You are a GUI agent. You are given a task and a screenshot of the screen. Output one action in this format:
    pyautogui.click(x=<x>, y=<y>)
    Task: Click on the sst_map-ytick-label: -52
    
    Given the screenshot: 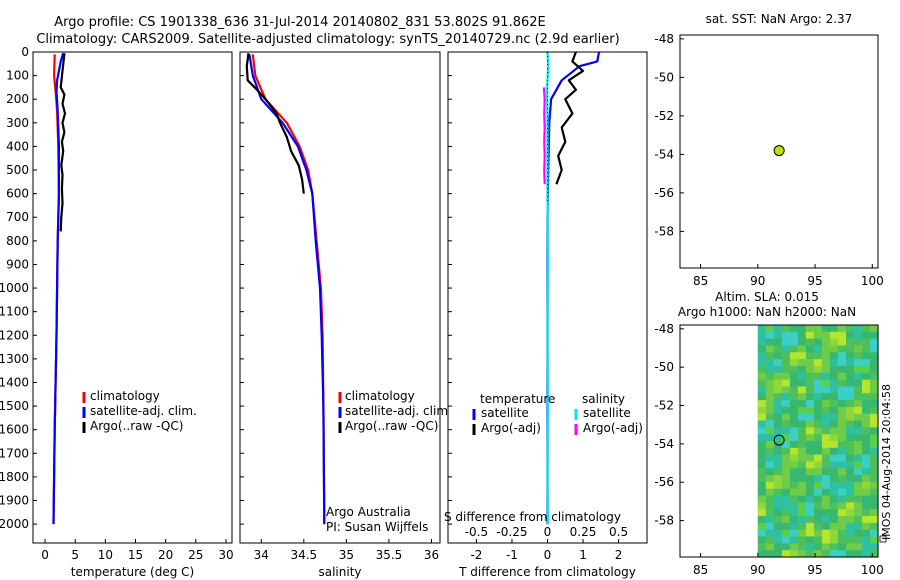 What is the action you would take?
    pyautogui.click(x=664, y=116)
    